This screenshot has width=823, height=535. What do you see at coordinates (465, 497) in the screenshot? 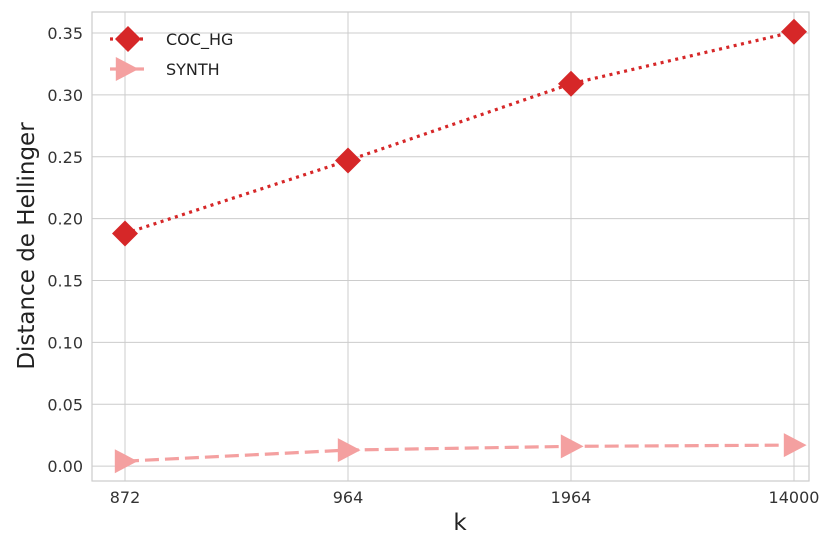
I see `x-axis-ticks: 872 964 1964 14000` at bounding box center [465, 497].